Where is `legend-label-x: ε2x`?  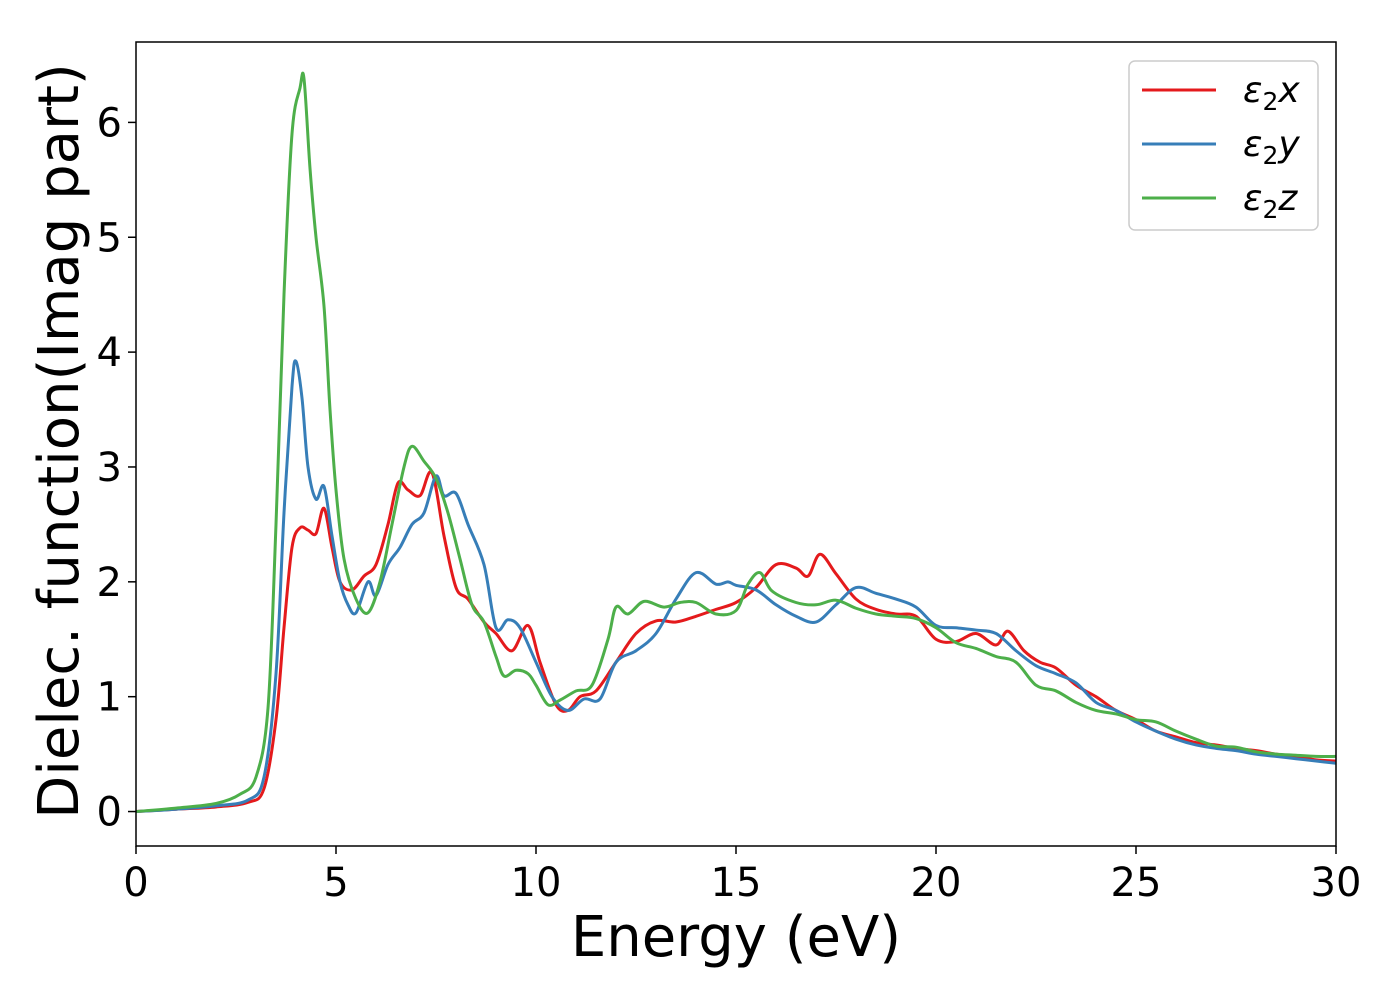 legend-label-x: ε2x is located at coordinates (1271, 93).